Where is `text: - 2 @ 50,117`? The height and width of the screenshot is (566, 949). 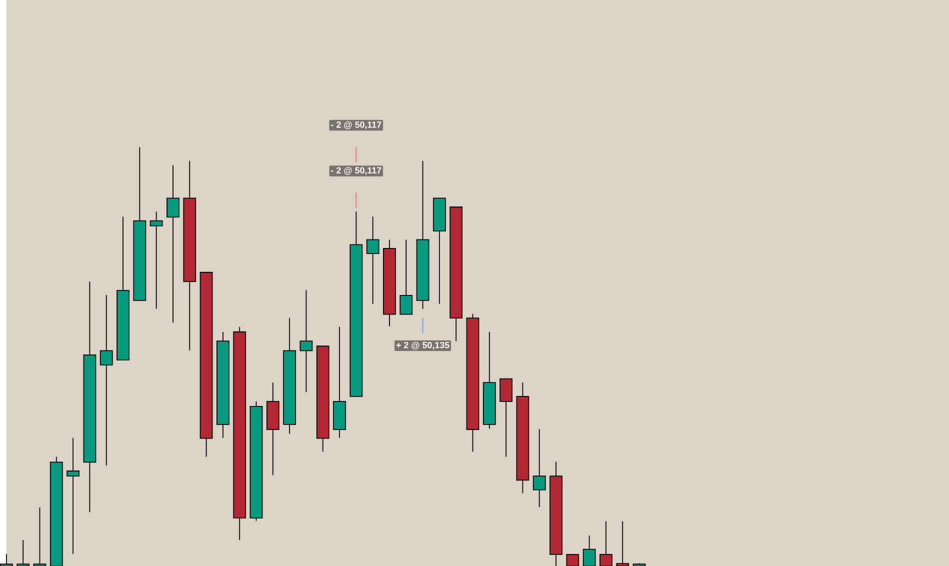
text: - 2 @ 50,117 is located at coordinates (356, 125).